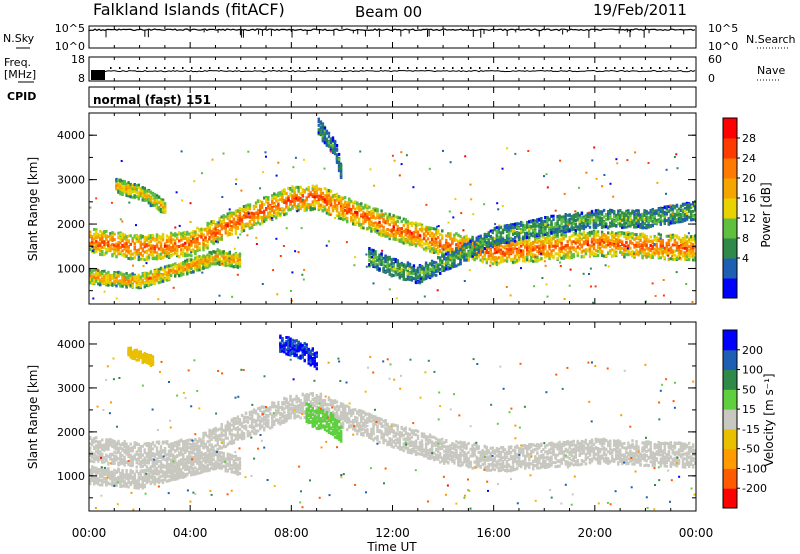 The image size is (800, 554). Describe the element at coordinates (771, 39) in the screenshot. I see `nsearch-label: N.Search` at that location.